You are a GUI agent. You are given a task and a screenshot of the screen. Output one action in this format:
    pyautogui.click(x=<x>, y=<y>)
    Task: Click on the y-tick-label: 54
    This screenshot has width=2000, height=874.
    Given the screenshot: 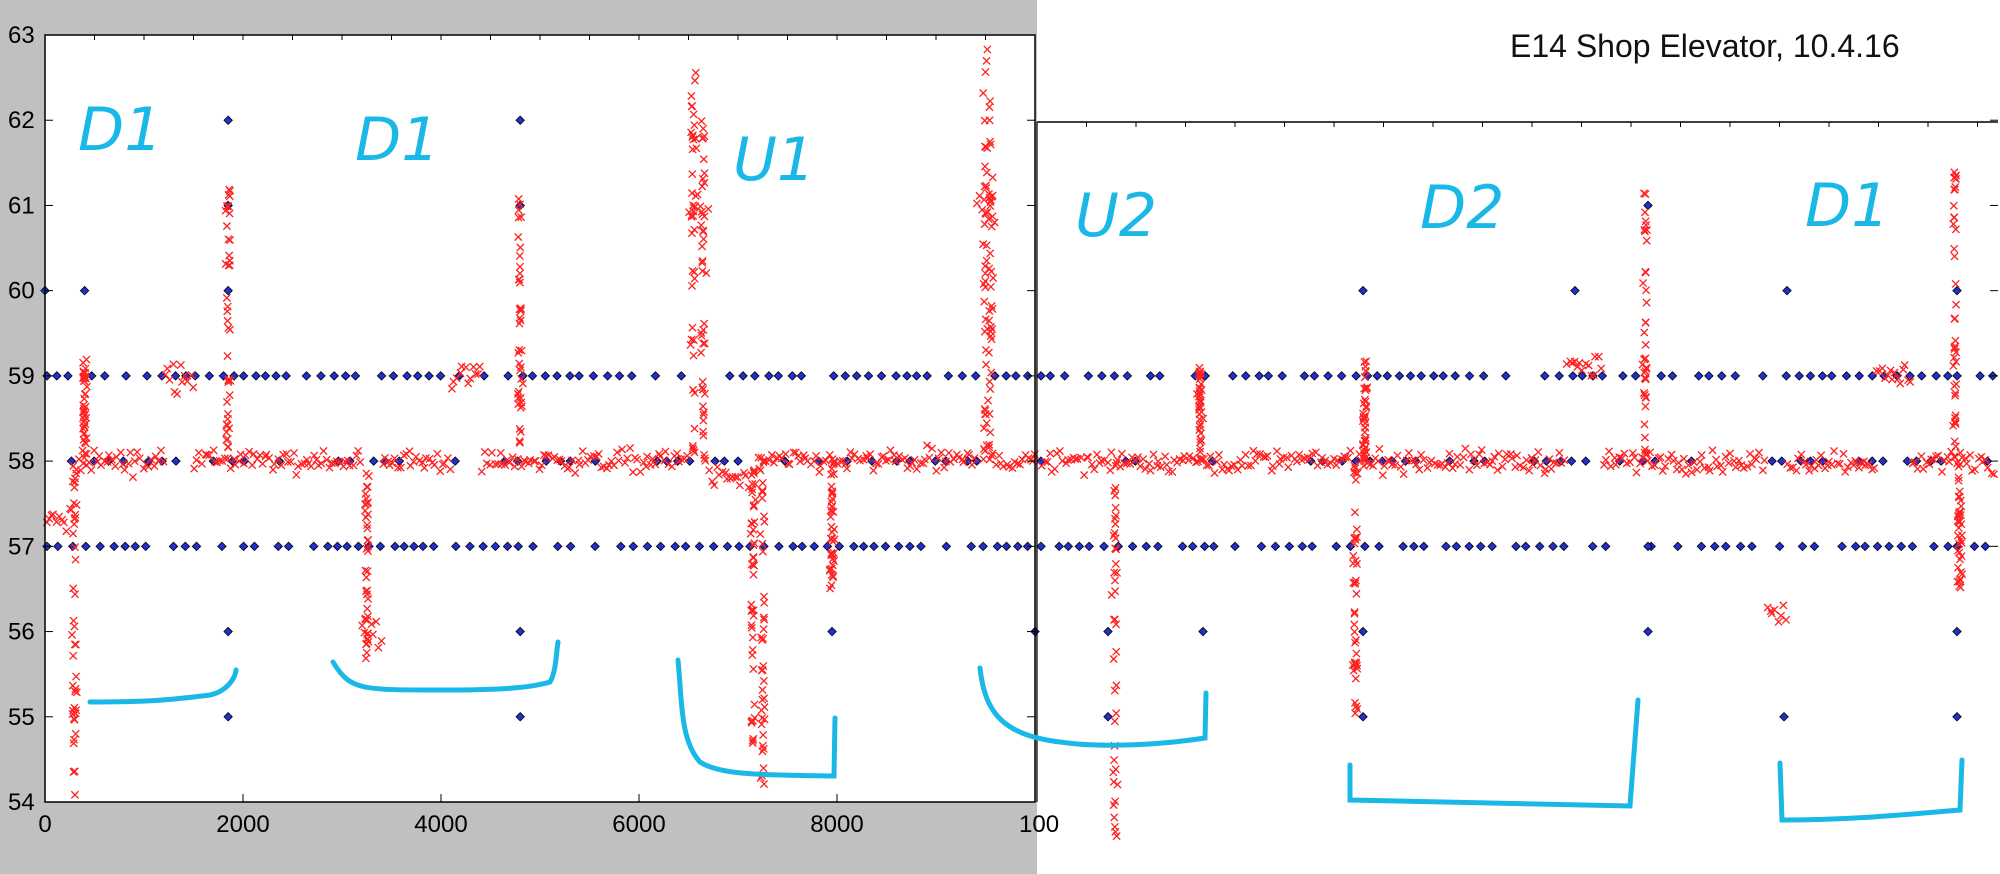 What is the action you would take?
    pyautogui.click(x=21, y=802)
    